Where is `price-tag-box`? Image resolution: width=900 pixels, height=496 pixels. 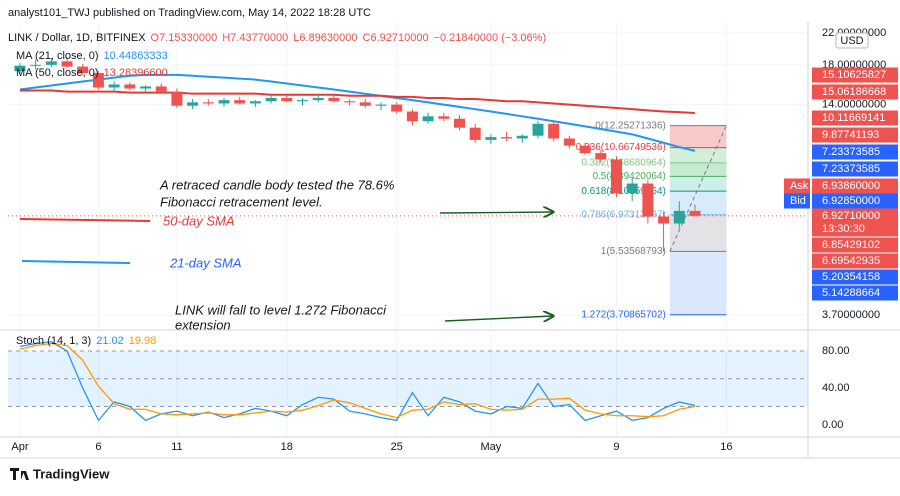
price-tag-box is located at coordinates (797, 186).